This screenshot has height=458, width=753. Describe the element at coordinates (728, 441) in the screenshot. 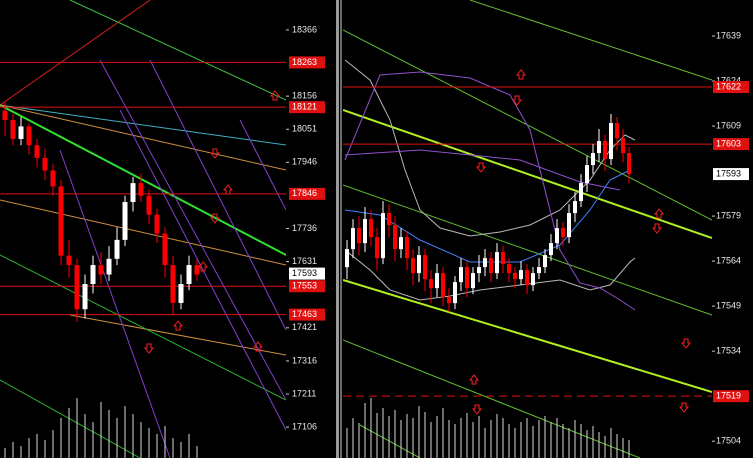

I see `y-tick-label: 17504` at that location.